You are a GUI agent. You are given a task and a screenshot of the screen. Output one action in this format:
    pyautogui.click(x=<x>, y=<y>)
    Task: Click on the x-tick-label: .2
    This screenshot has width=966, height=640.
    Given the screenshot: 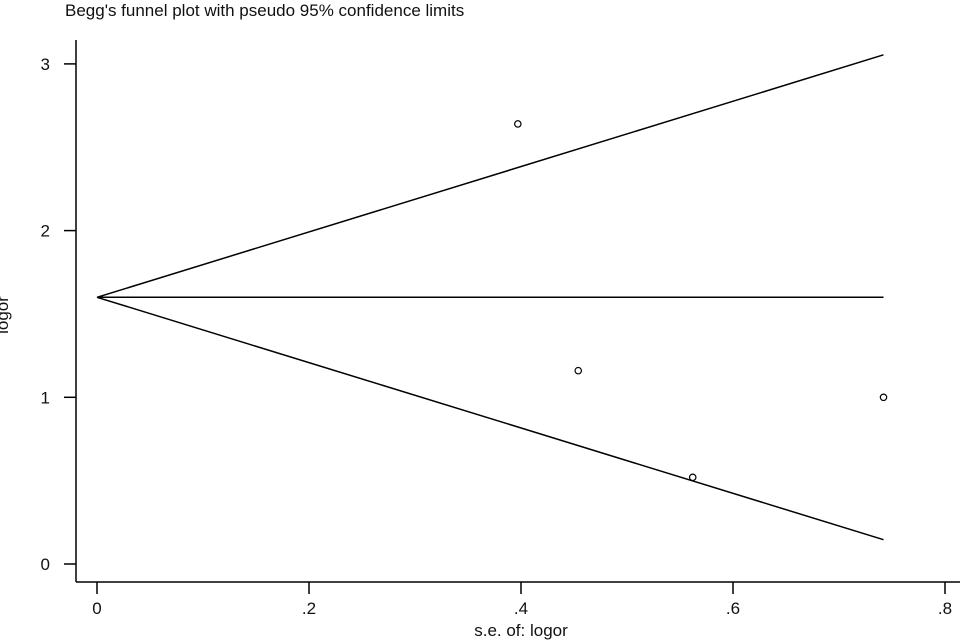 What is the action you would take?
    pyautogui.click(x=309, y=608)
    